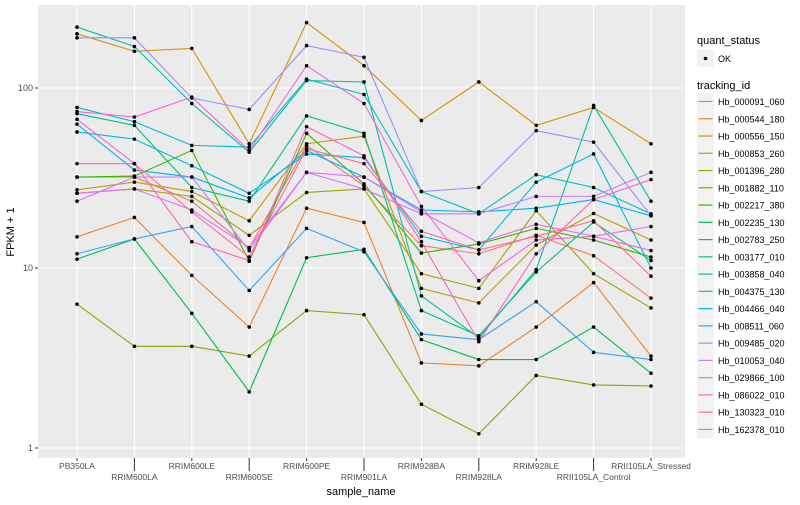 The image size is (800, 505). What do you see at coordinates (11, 231) in the screenshot?
I see `y-axis-title: FPKM + 1` at bounding box center [11, 231].